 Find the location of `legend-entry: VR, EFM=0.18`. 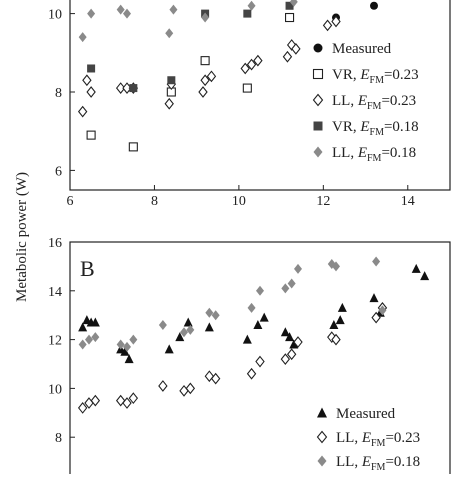

legend-entry: VR, EFM=0.18 is located at coordinates (375, 128).